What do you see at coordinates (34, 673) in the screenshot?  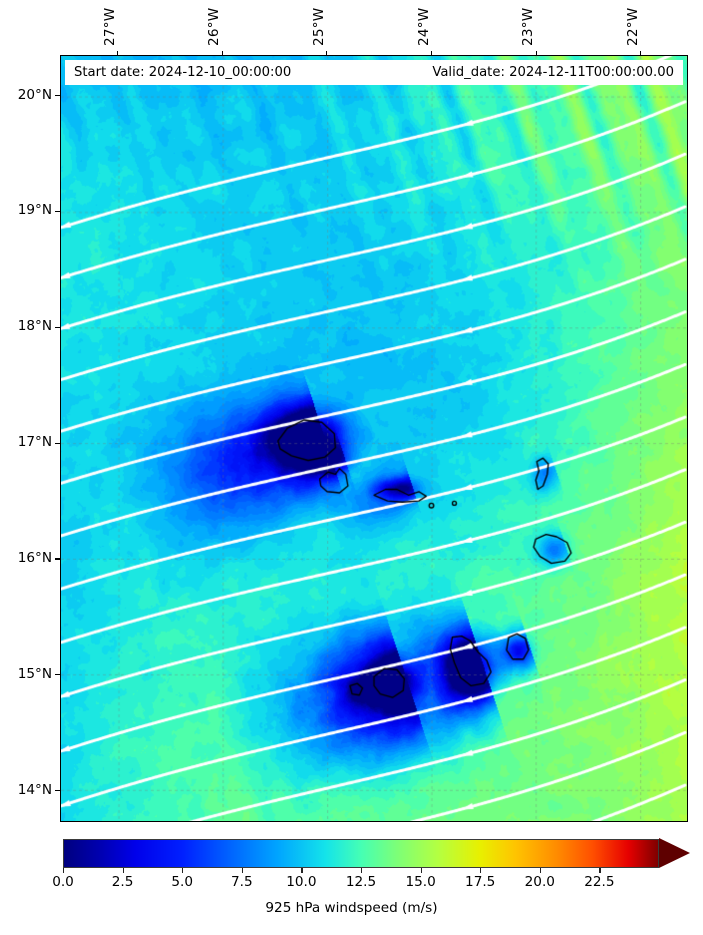 I see `y-tick-label: 15°N` at bounding box center [34, 673].